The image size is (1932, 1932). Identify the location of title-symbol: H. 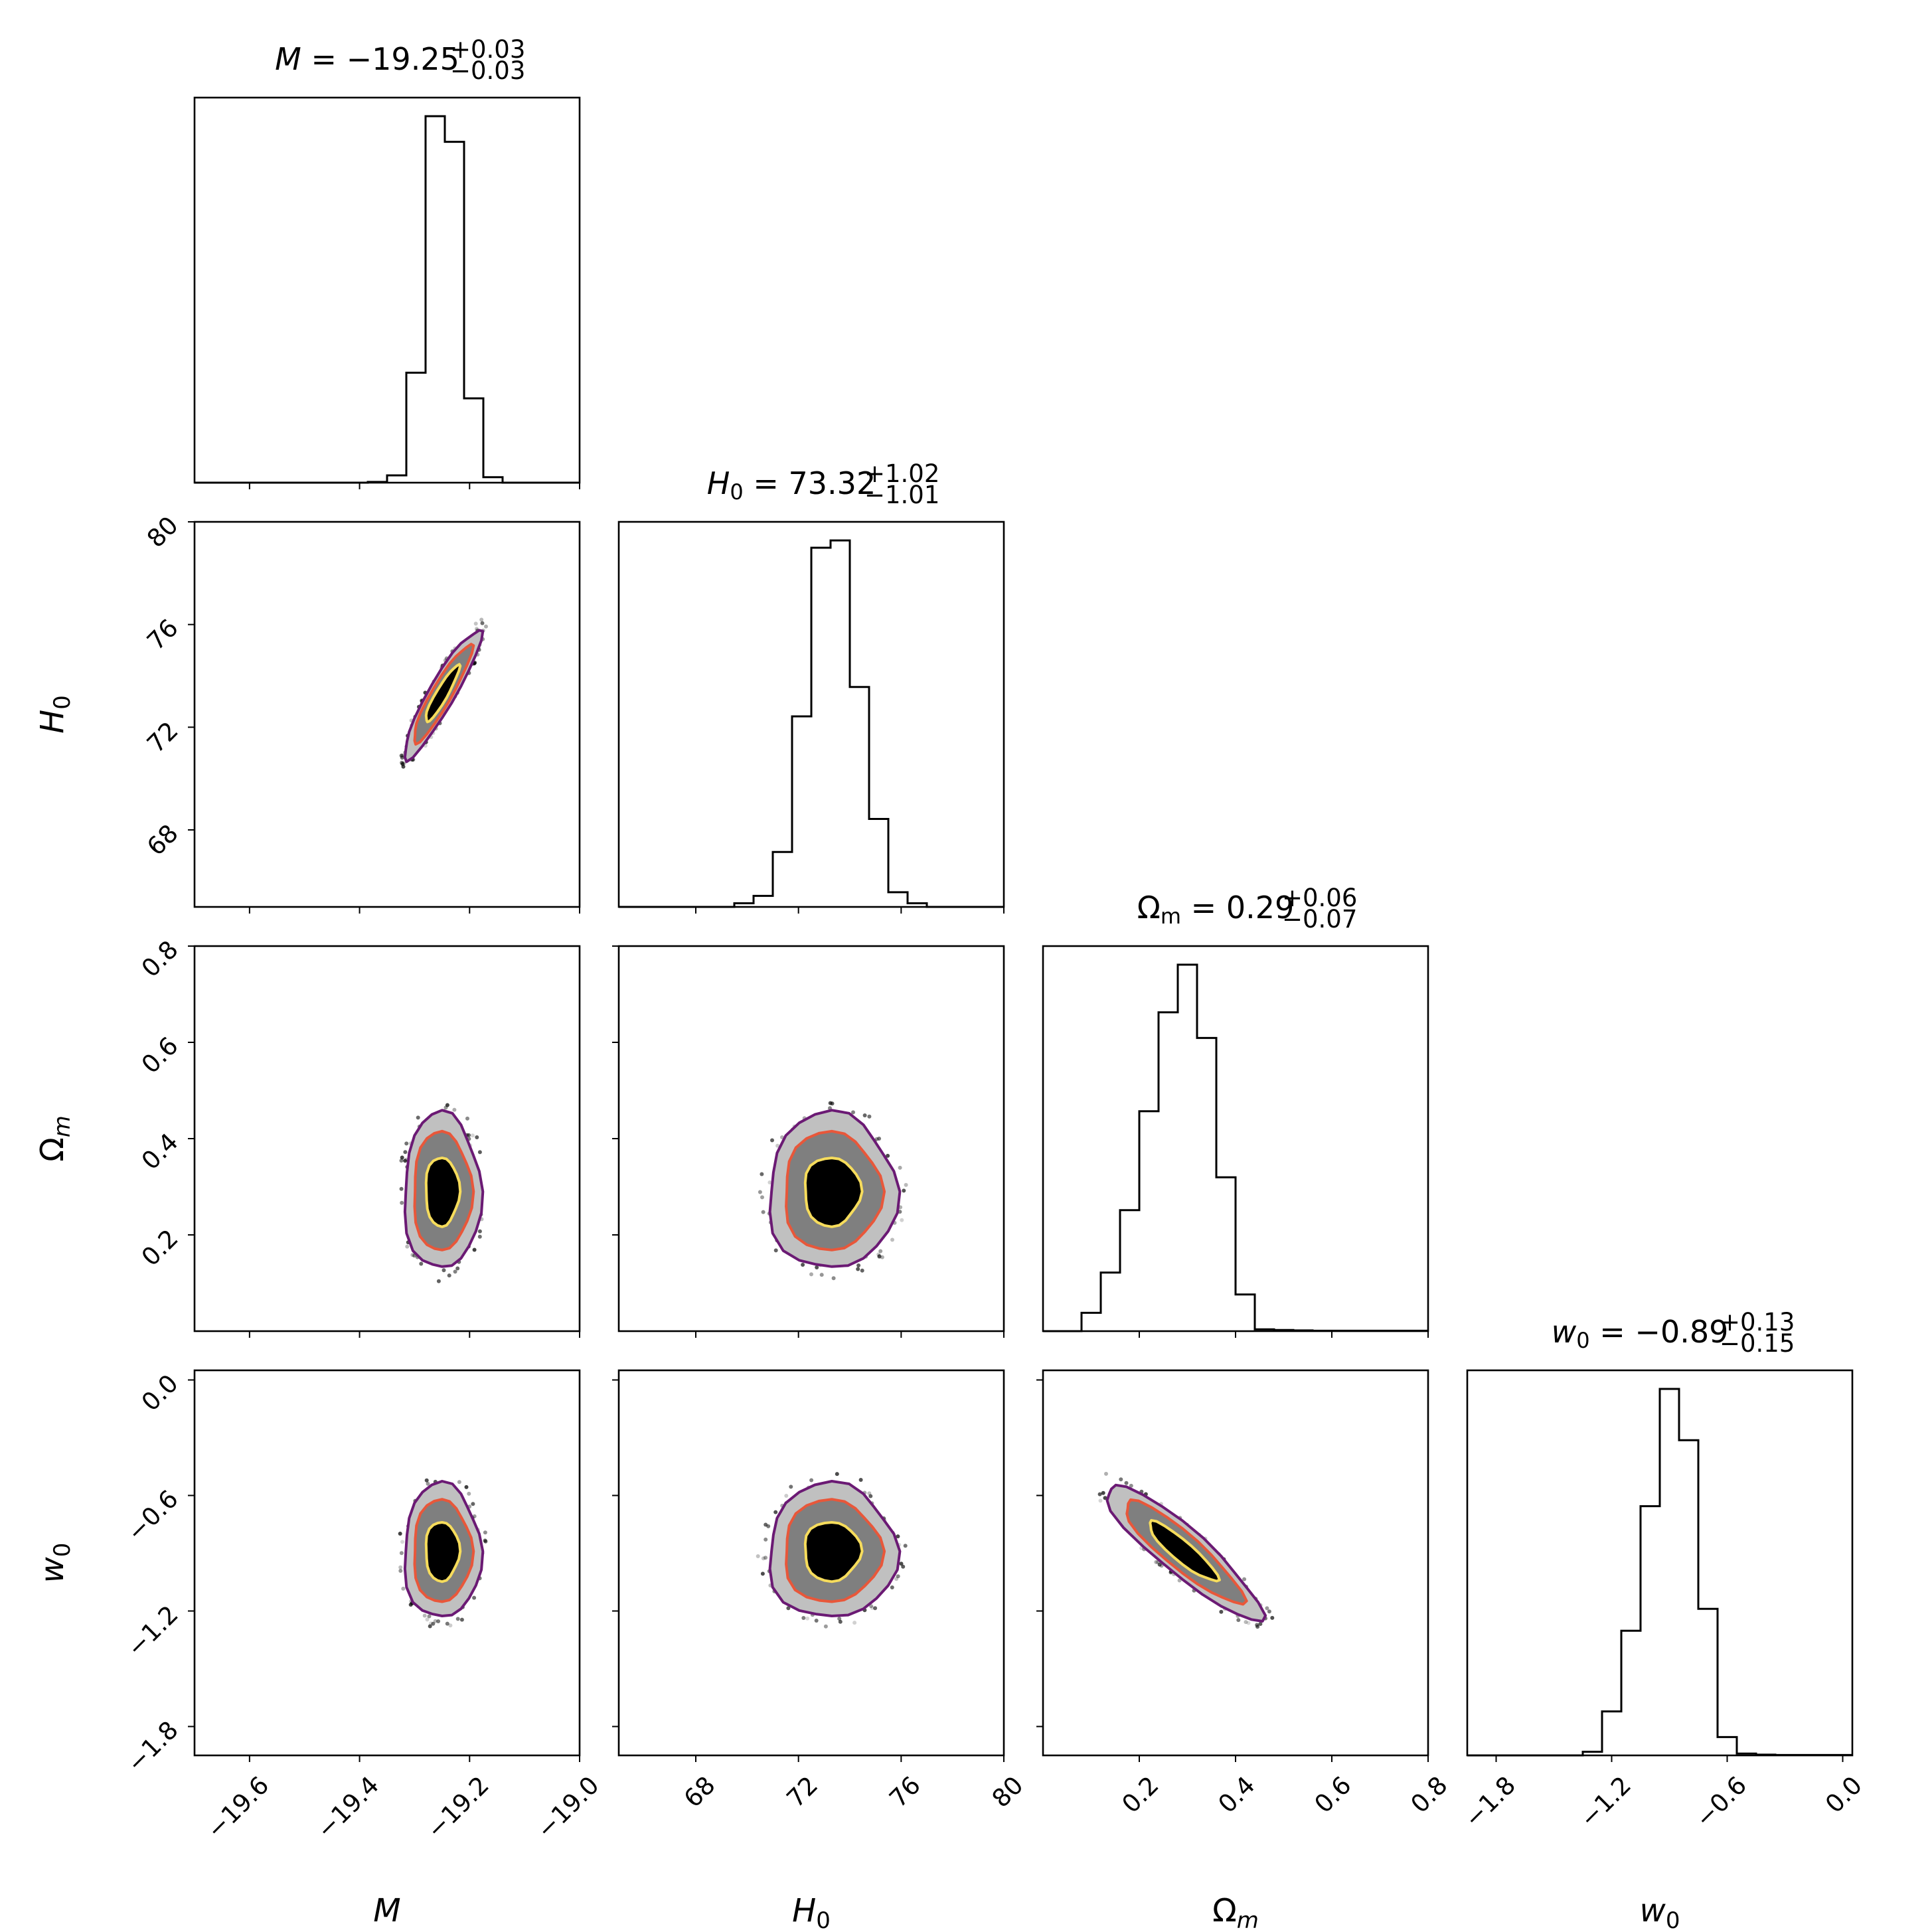
(718, 483).